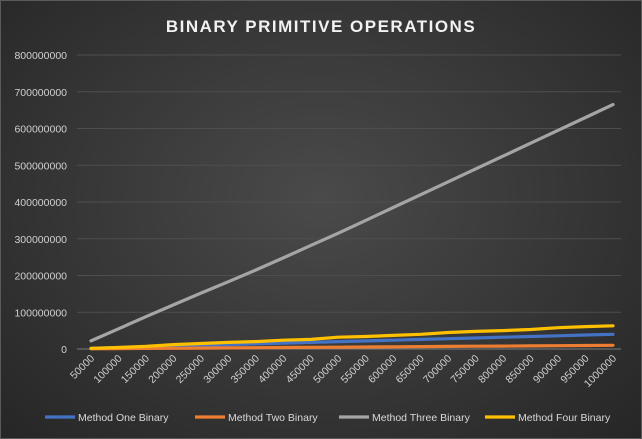 The height and width of the screenshot is (439, 642). What do you see at coordinates (190, 369) in the screenshot?
I see `x-tick-label: 250000` at bounding box center [190, 369].